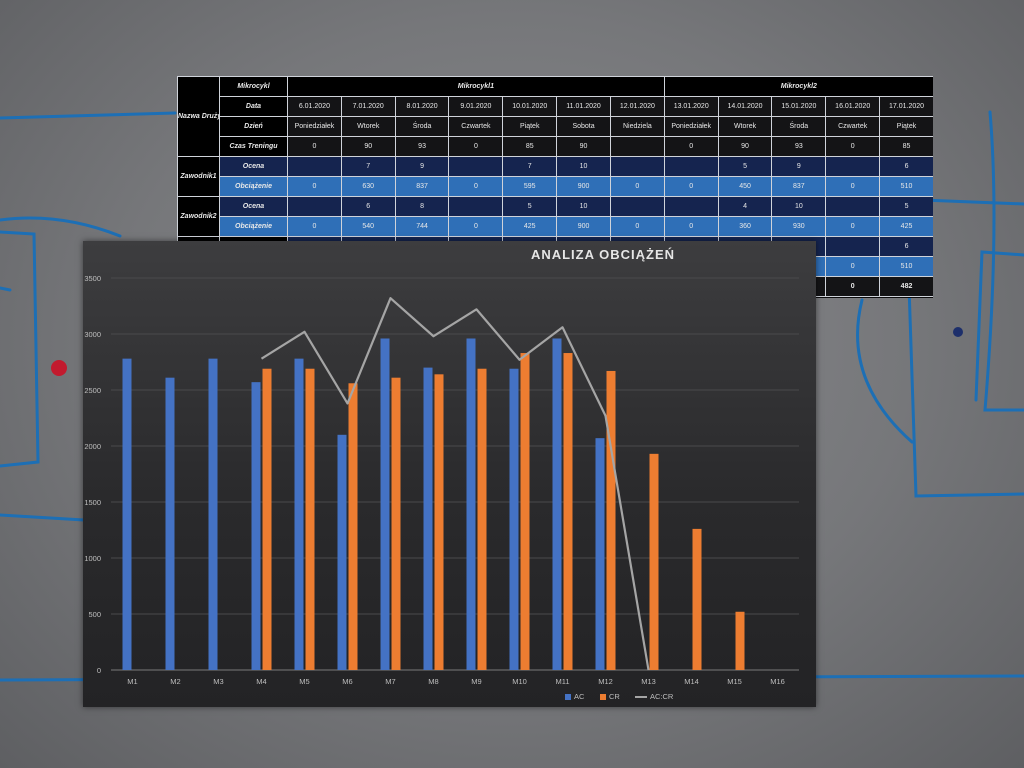 The height and width of the screenshot is (768, 1024). I want to click on time-cell, so click(637, 146).